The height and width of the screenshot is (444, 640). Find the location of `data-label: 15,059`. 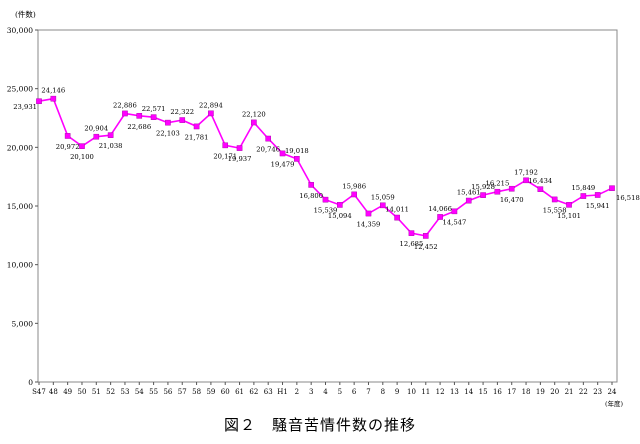

data-label: 15,059 is located at coordinates (383, 197).